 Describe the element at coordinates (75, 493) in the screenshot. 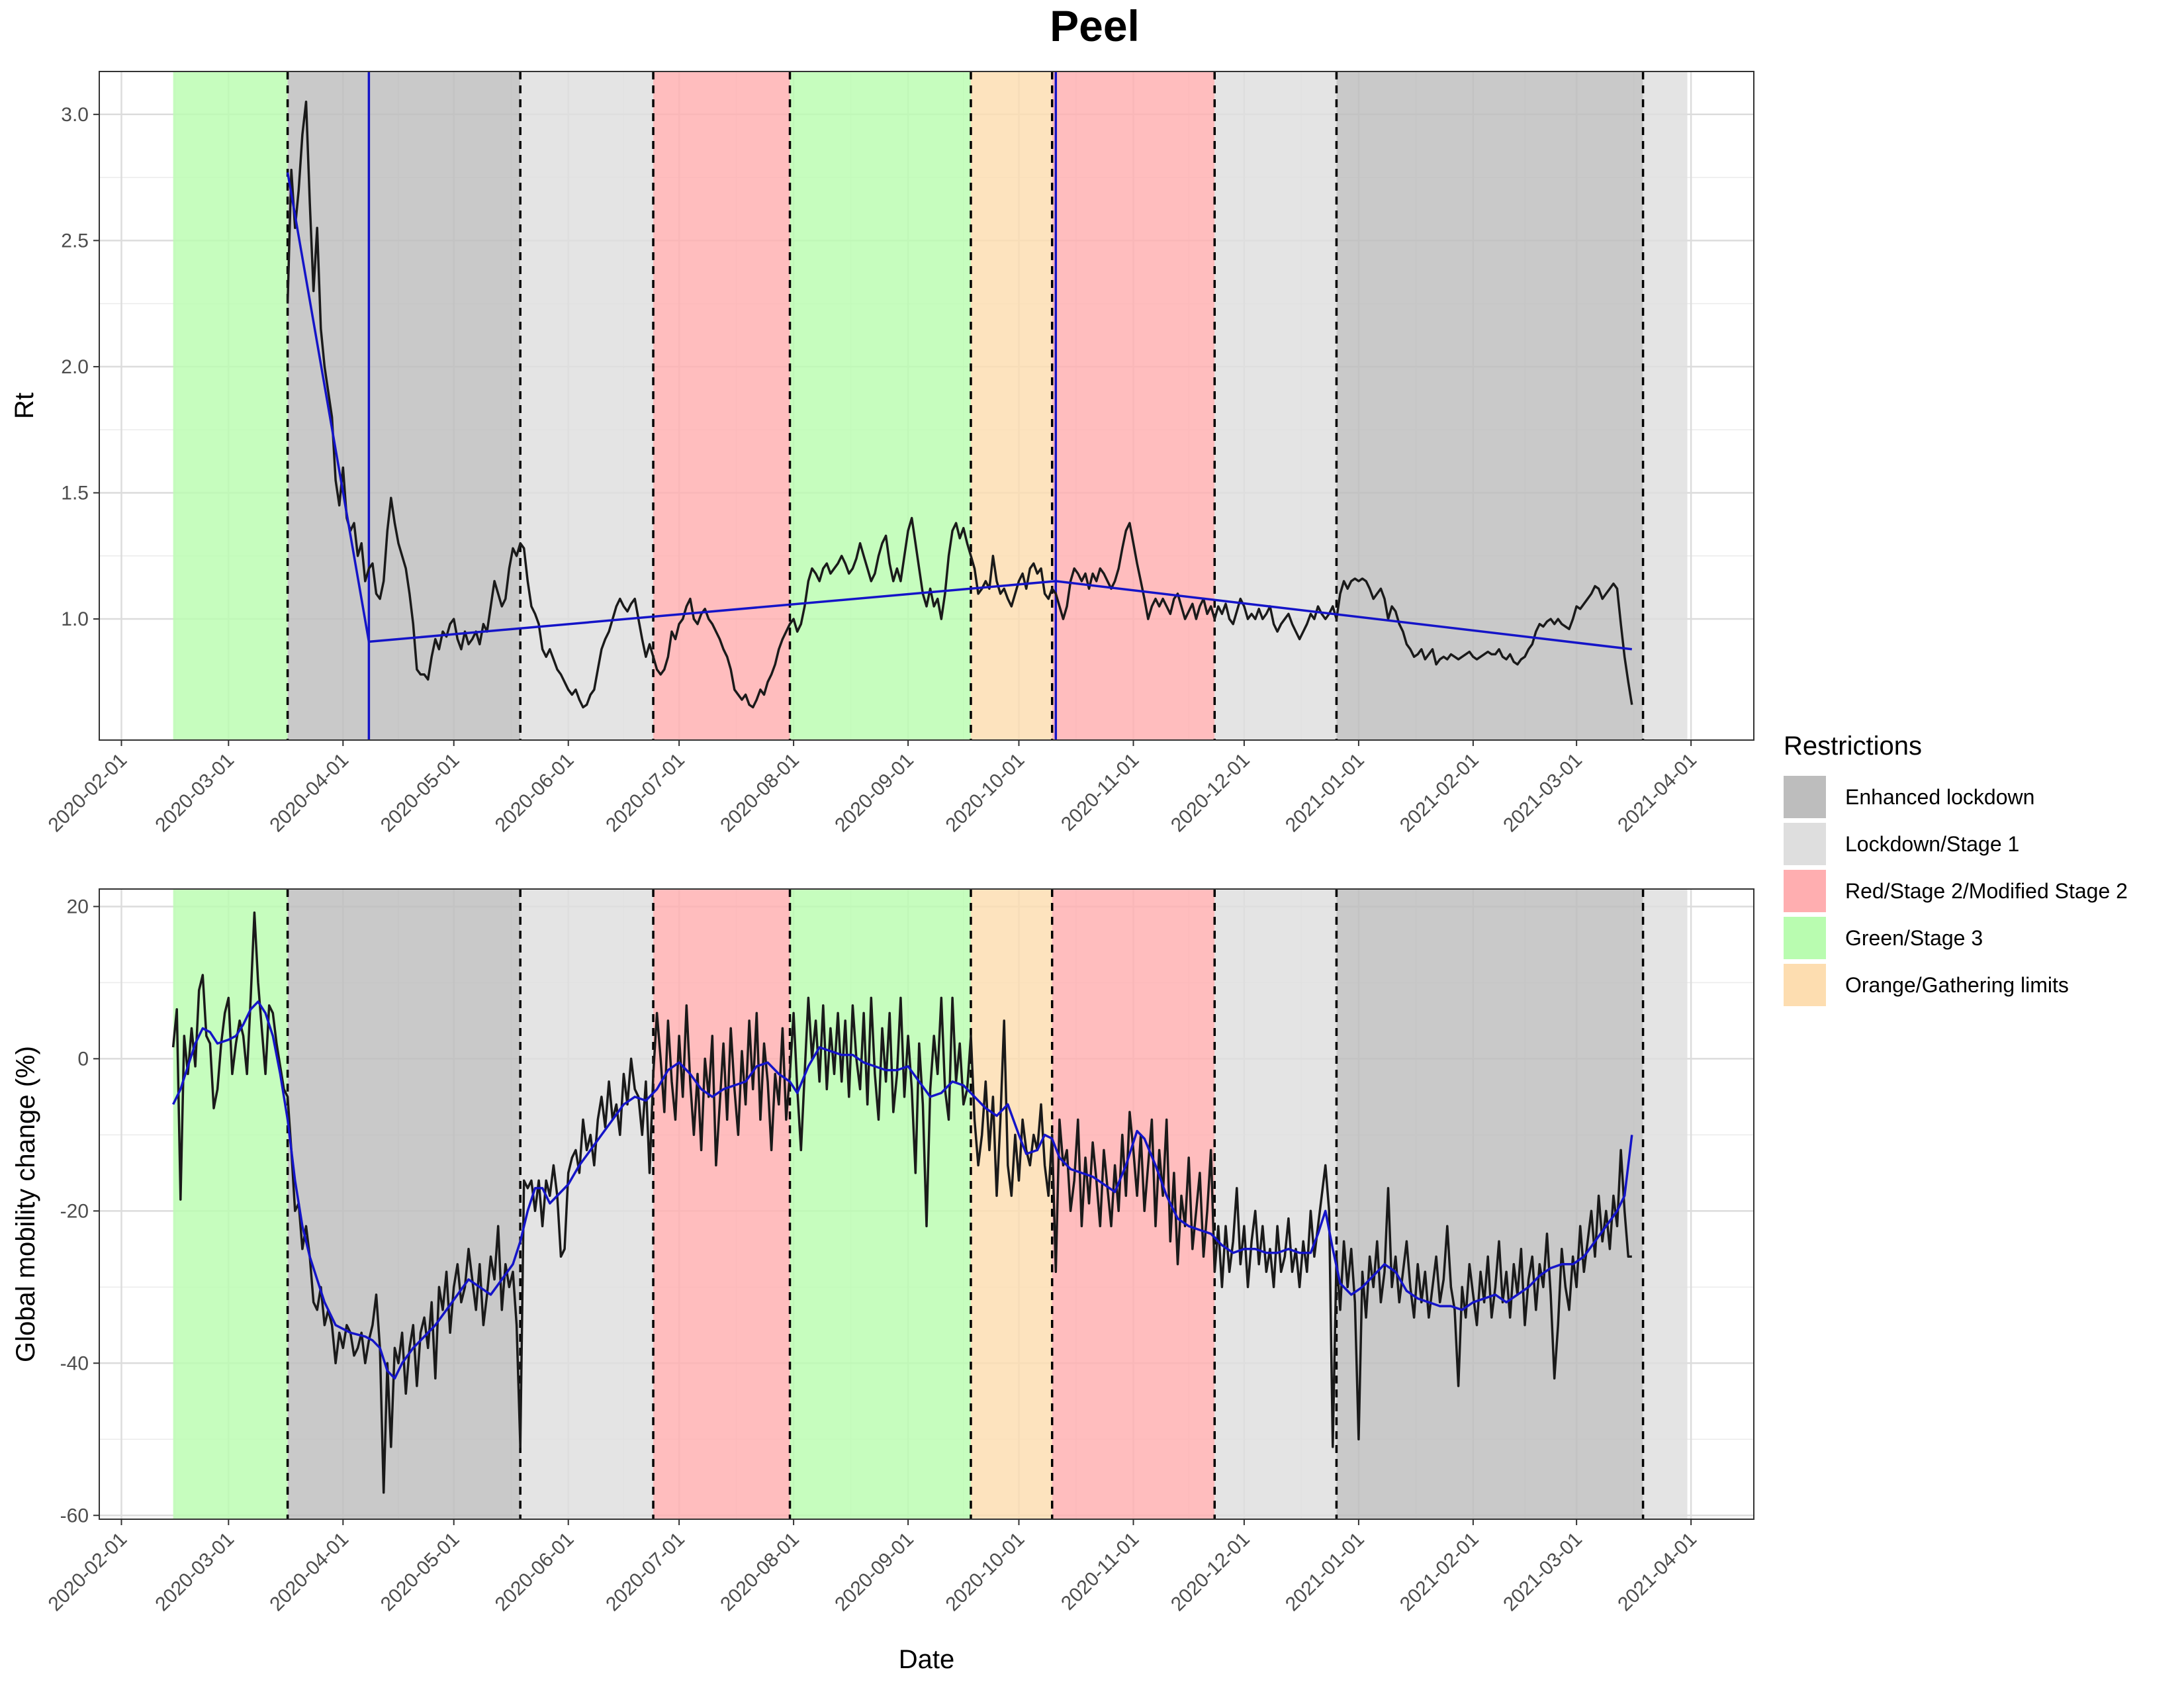

I see `y-tick-label: 1.5` at that location.